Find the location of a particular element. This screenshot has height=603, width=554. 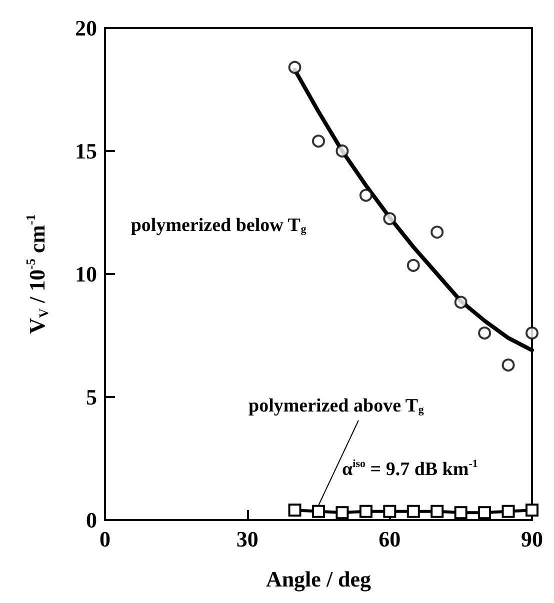

y-tick-label: 20 is located at coordinates (86, 28).